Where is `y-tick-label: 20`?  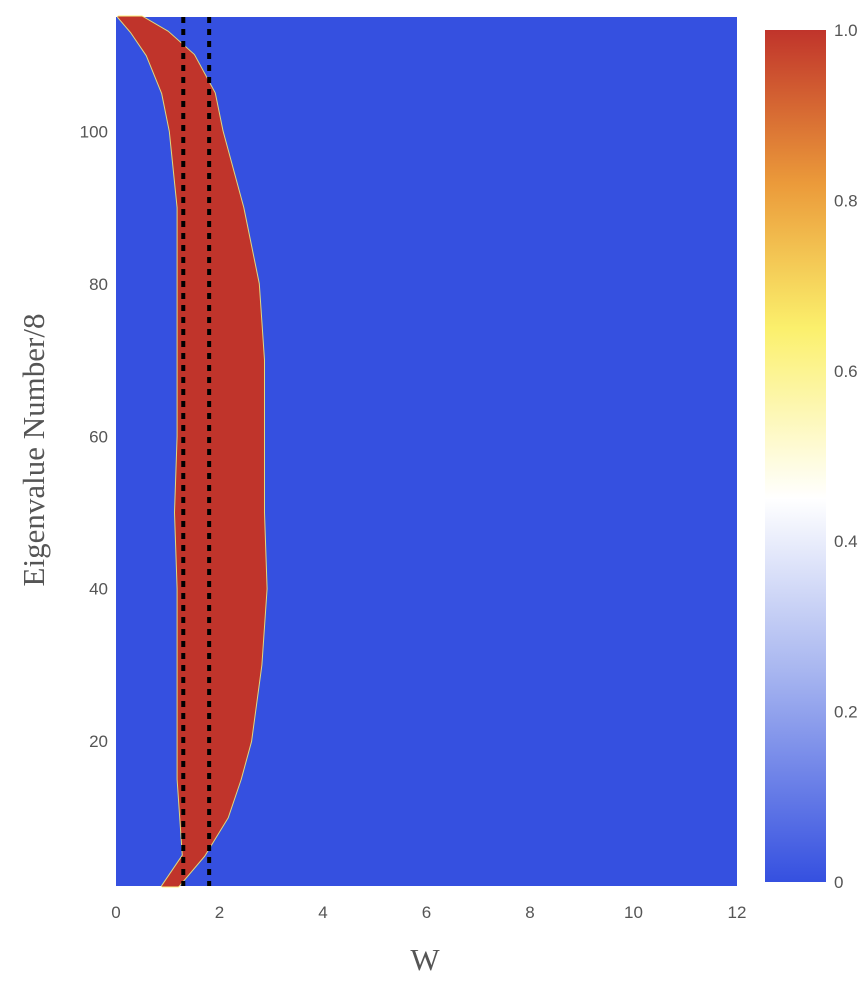 y-tick-label: 20 is located at coordinates (98, 741).